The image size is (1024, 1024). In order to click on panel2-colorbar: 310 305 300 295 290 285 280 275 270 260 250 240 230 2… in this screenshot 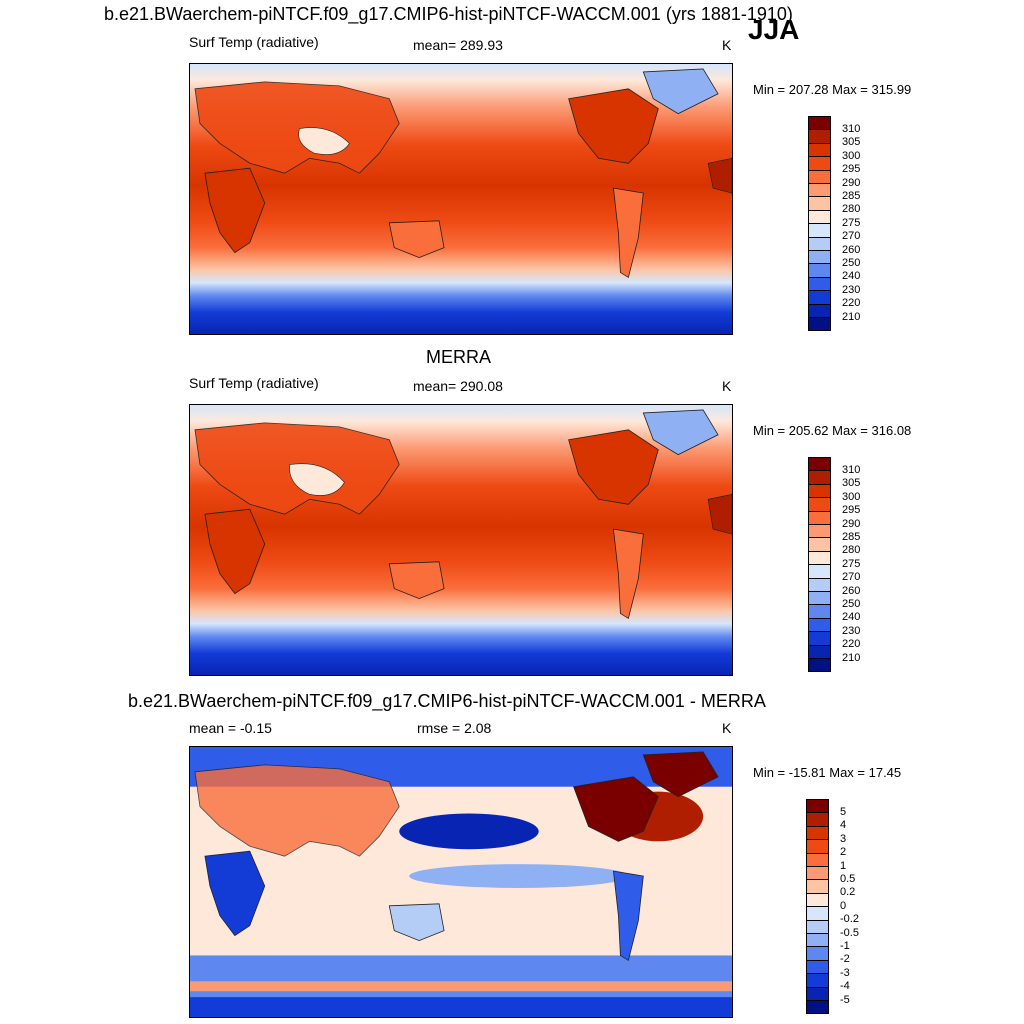, I will do `click(838, 565)`.